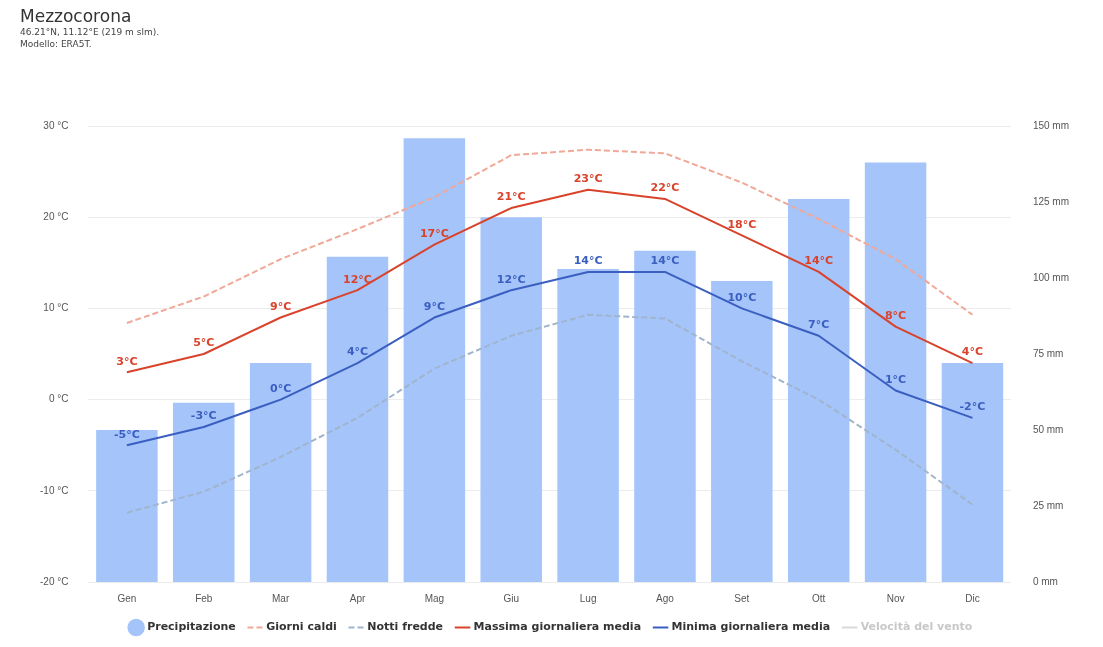 Image resolution: width=1103 pixels, height=647 pixels. I want to click on data-label: -5°C, so click(126, 434).